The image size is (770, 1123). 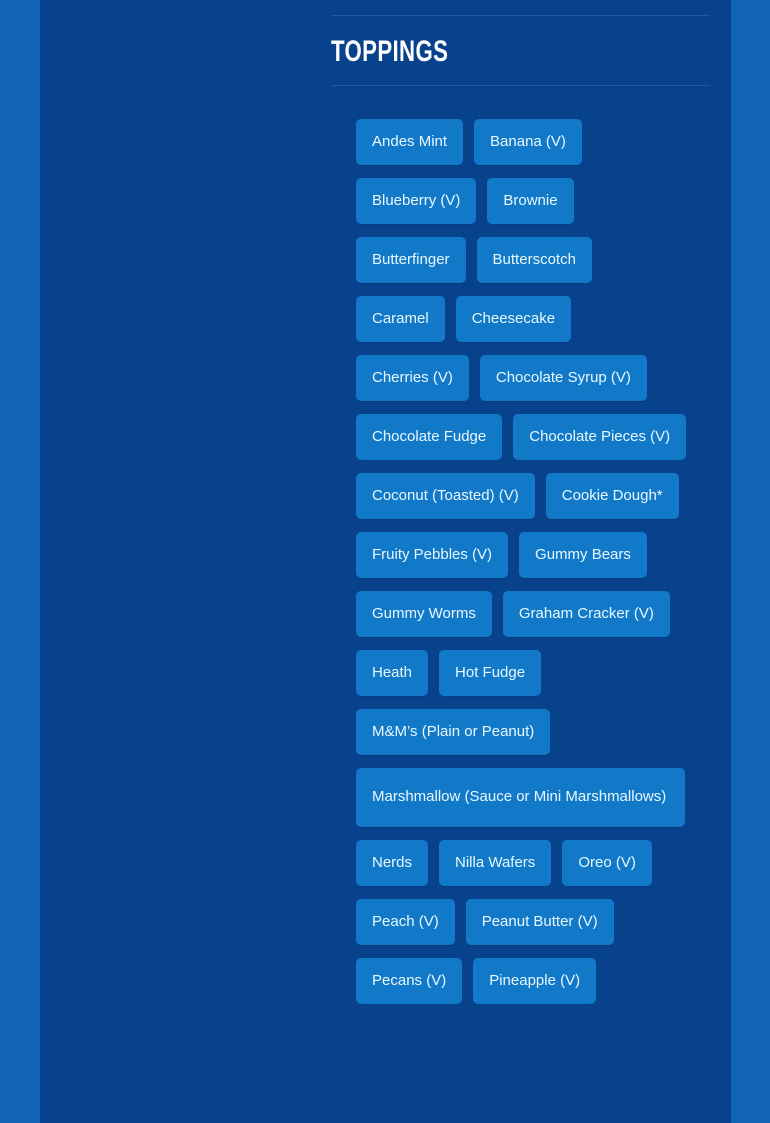 What do you see at coordinates (583, 555) in the screenshot?
I see `topping-tag: Gummy Bears` at bounding box center [583, 555].